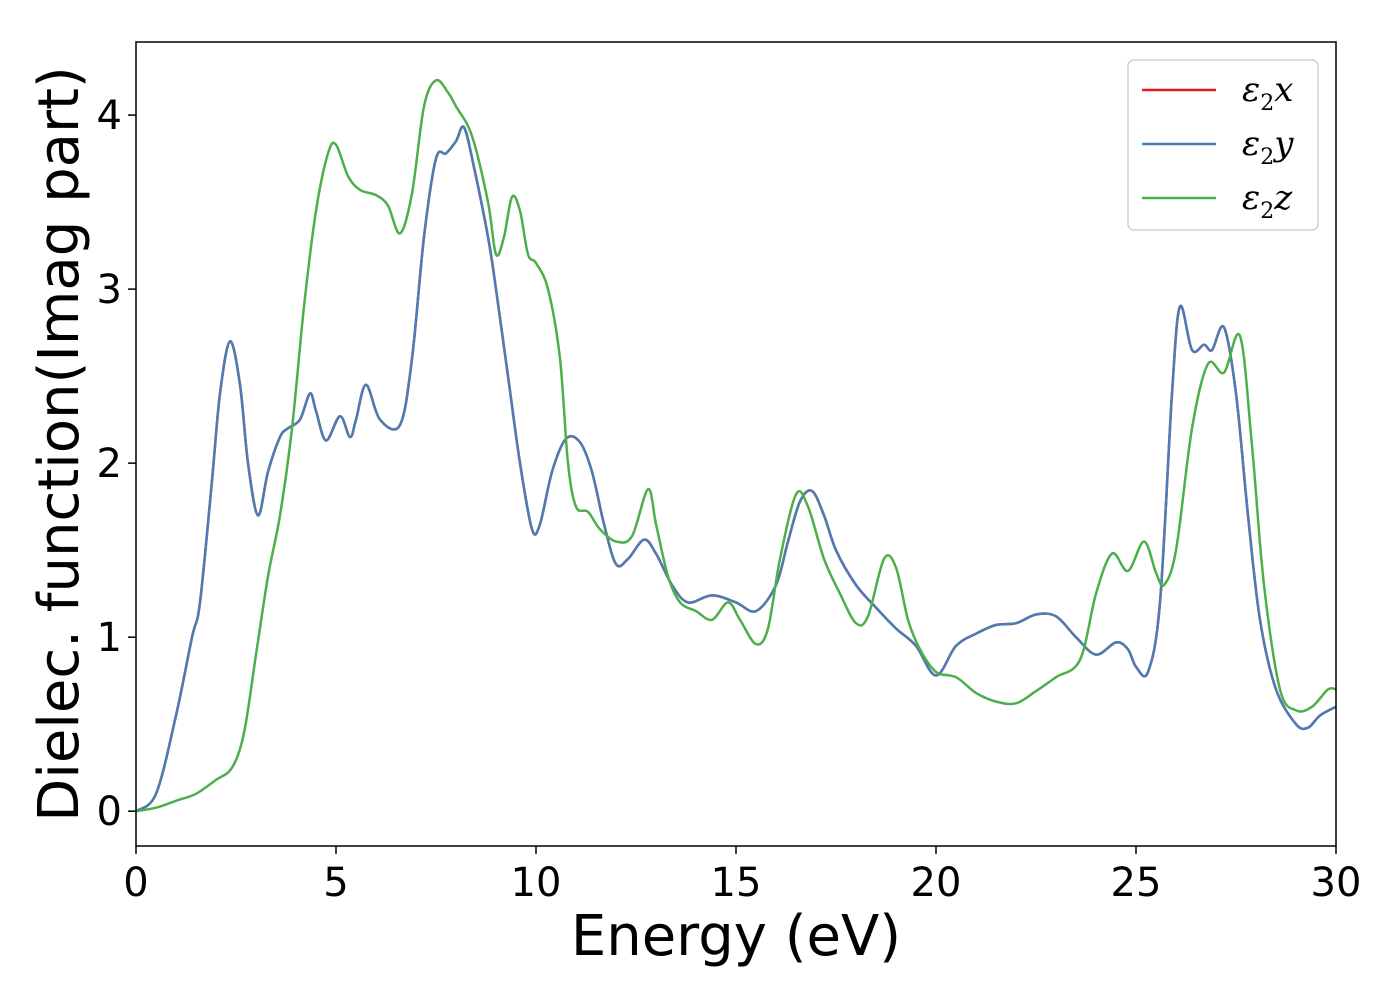 Image resolution: width=1400 pixels, height=1000 pixels. I want to click on y-tick-label: 1, so click(109, 638).